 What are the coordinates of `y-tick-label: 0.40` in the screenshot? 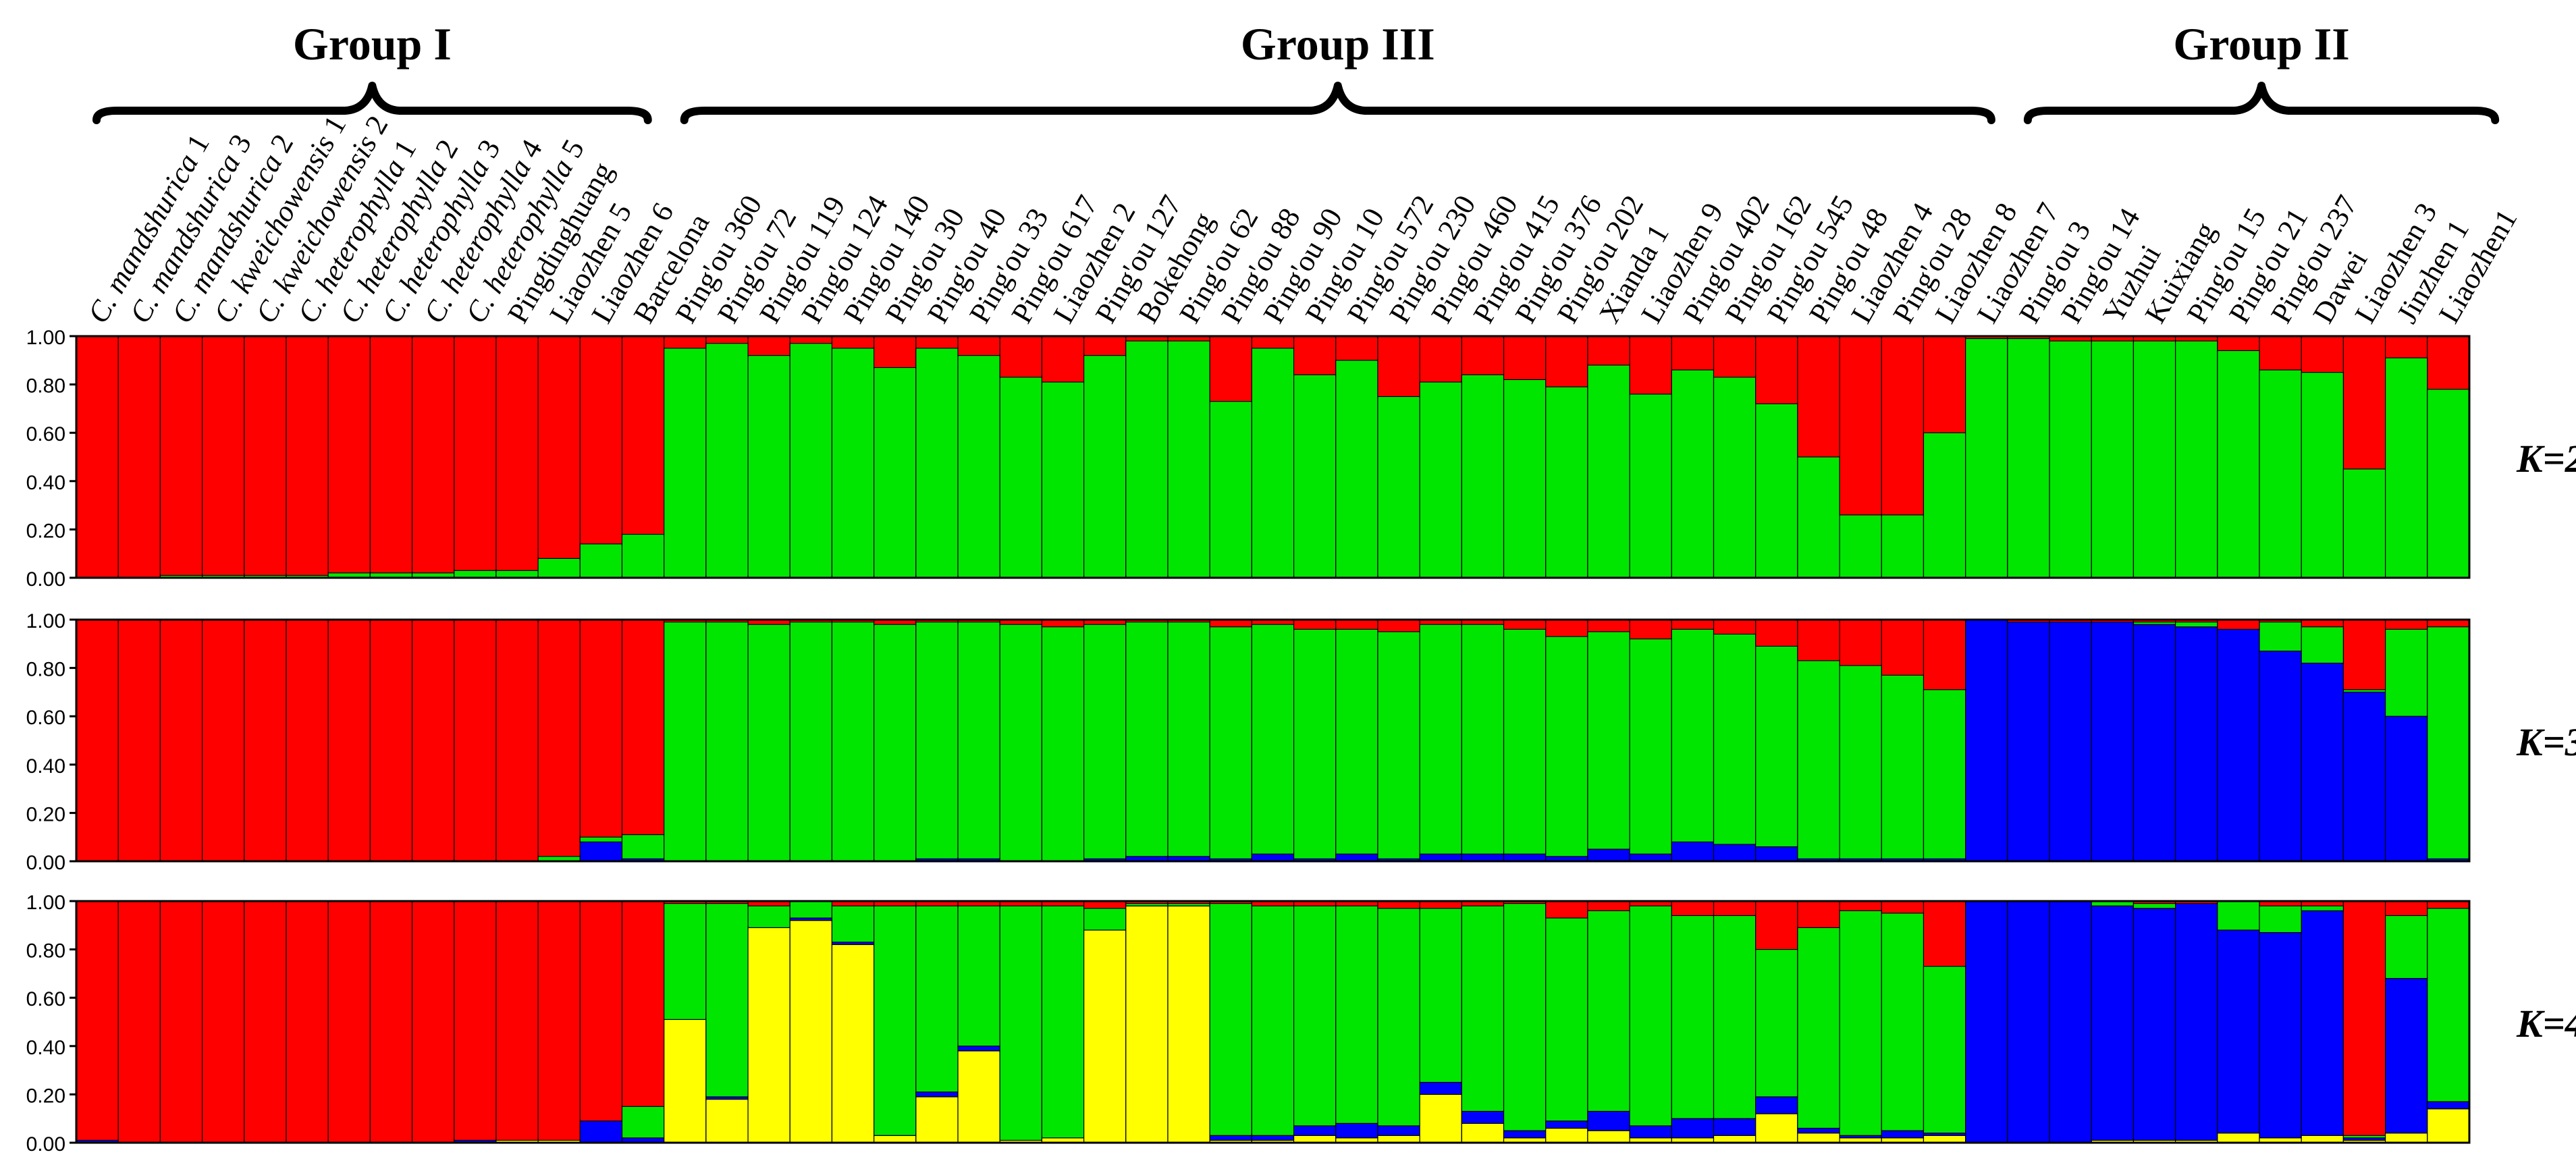 It's located at (46, 767).